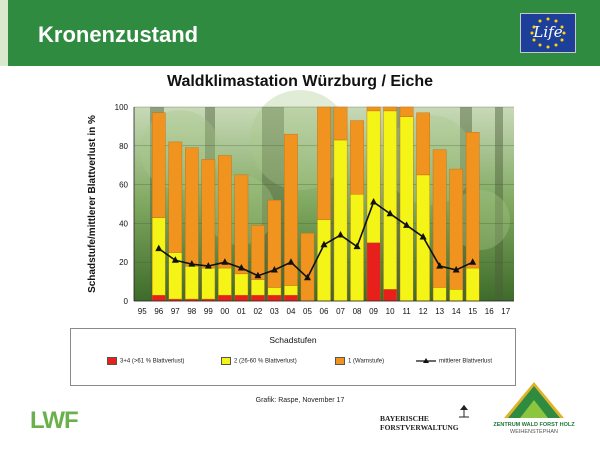 The width and height of the screenshot is (600, 450). What do you see at coordinates (404, 418) in the screenshot?
I see `bf-line1: BAYERISCHE` at bounding box center [404, 418].